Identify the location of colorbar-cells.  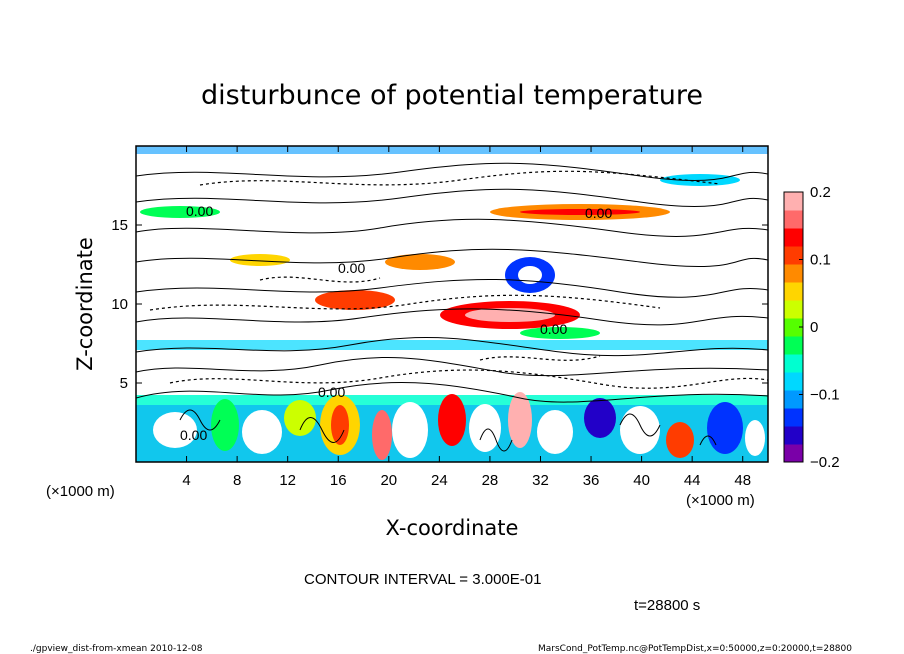
(793, 327).